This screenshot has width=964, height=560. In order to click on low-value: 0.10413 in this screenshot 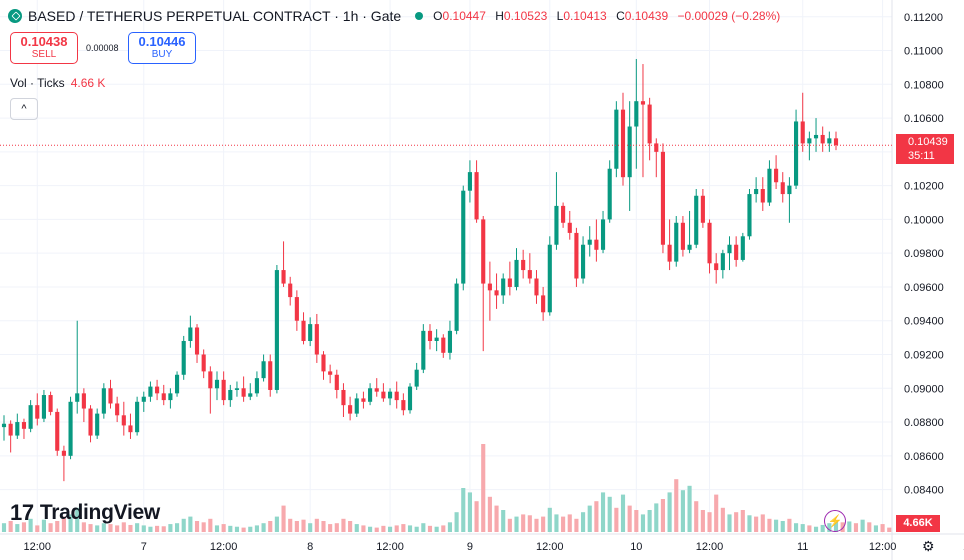, I will do `click(585, 16)`.